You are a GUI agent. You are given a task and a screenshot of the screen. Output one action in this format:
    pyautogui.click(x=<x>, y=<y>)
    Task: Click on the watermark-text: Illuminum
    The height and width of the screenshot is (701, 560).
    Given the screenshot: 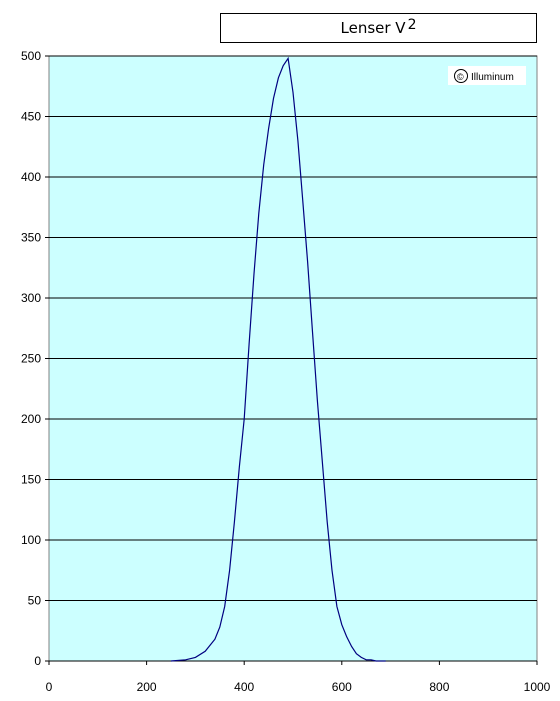 What is the action you would take?
    pyautogui.click(x=492, y=77)
    